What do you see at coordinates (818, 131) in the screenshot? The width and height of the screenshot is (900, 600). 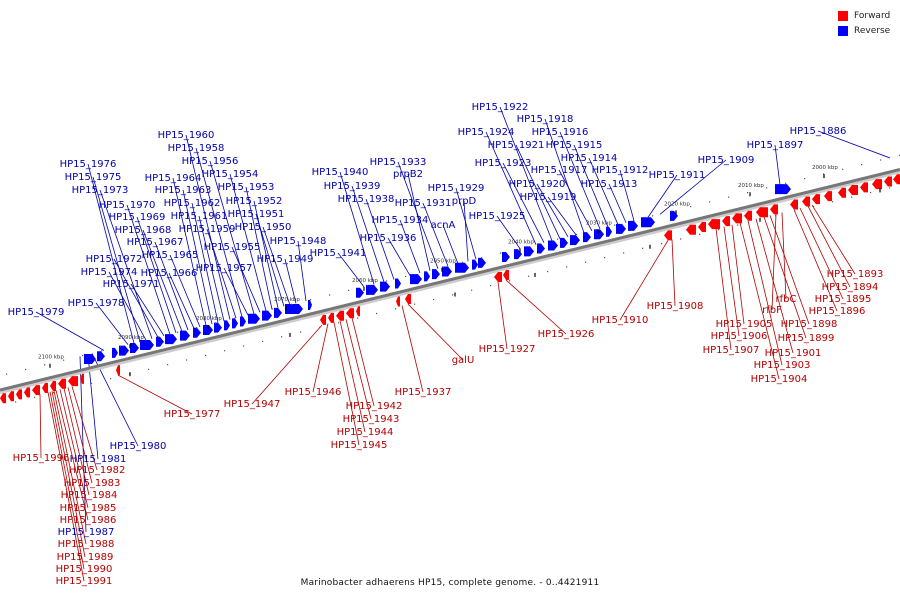 I see `gene-label: HP15_1886` at bounding box center [818, 131].